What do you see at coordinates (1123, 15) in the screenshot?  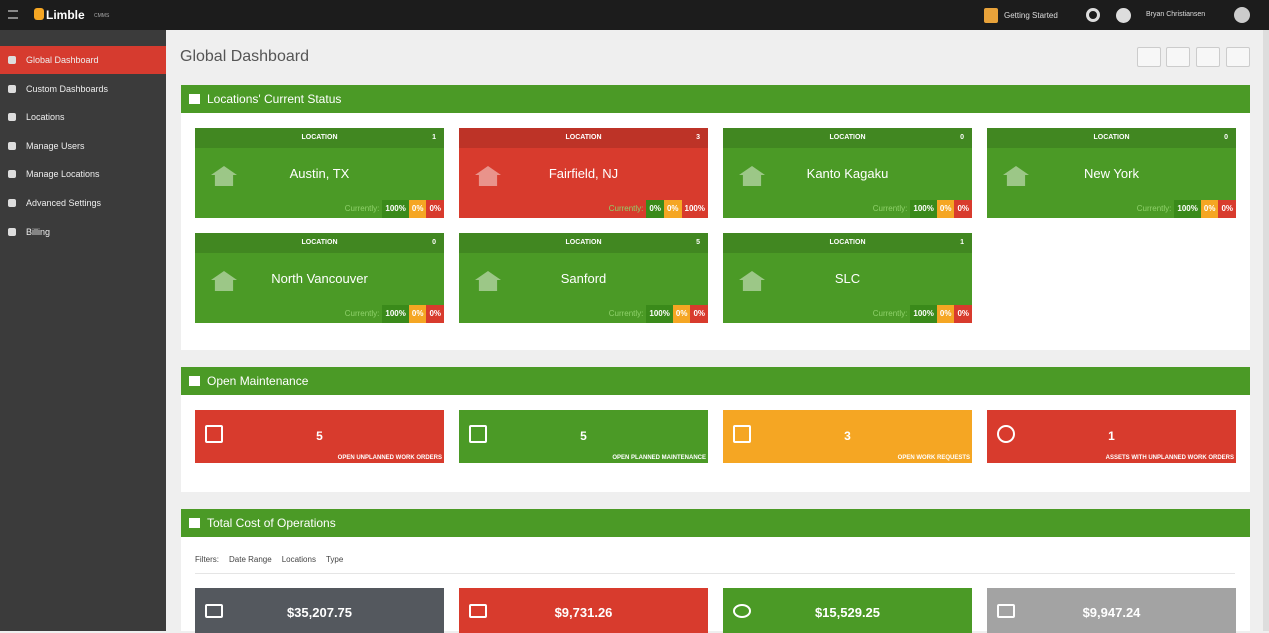 I see `help-icon` at bounding box center [1123, 15].